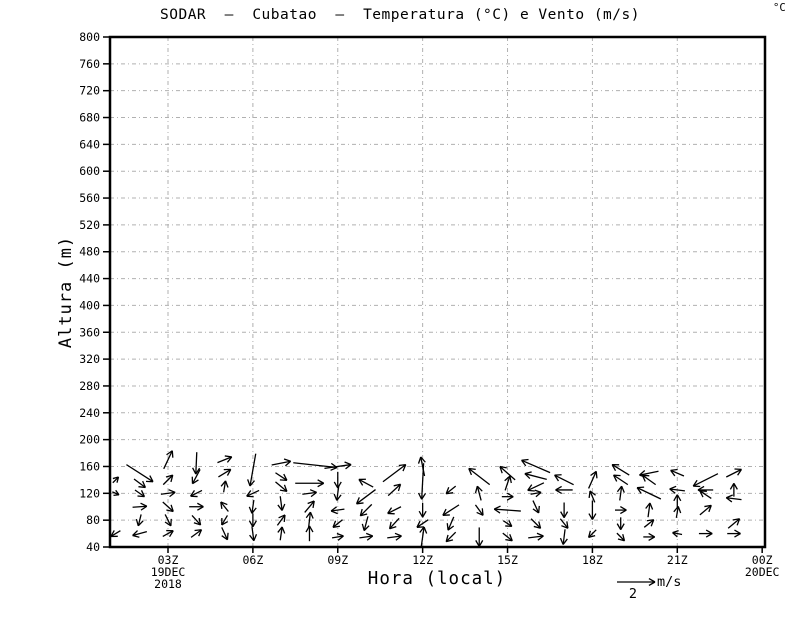 Image resolution: width=800 pixels, height=618 pixels. I want to click on temperature-unit-note: °C, so click(779, 8).